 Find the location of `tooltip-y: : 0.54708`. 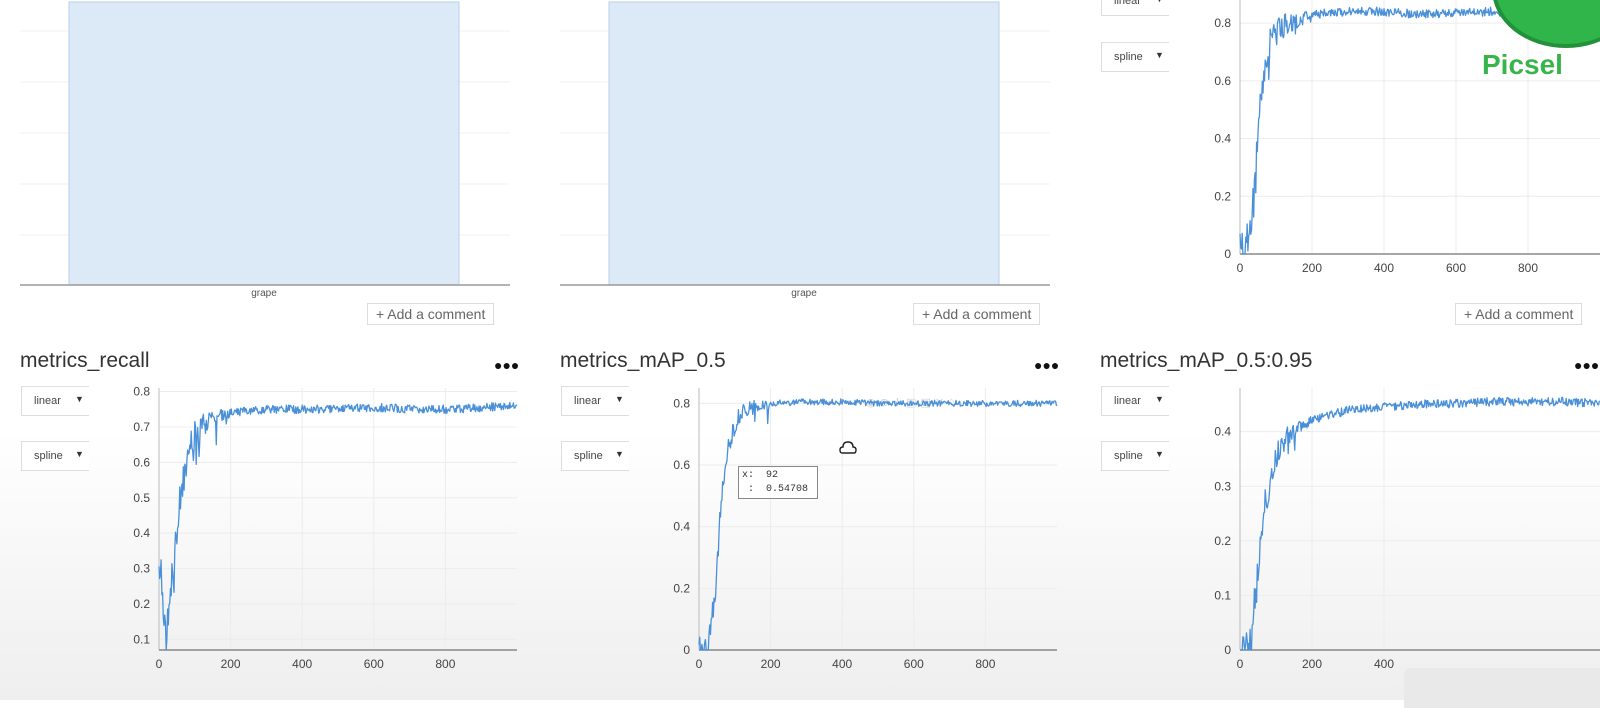

tooltip-y: : 0.54708 is located at coordinates (775, 489).